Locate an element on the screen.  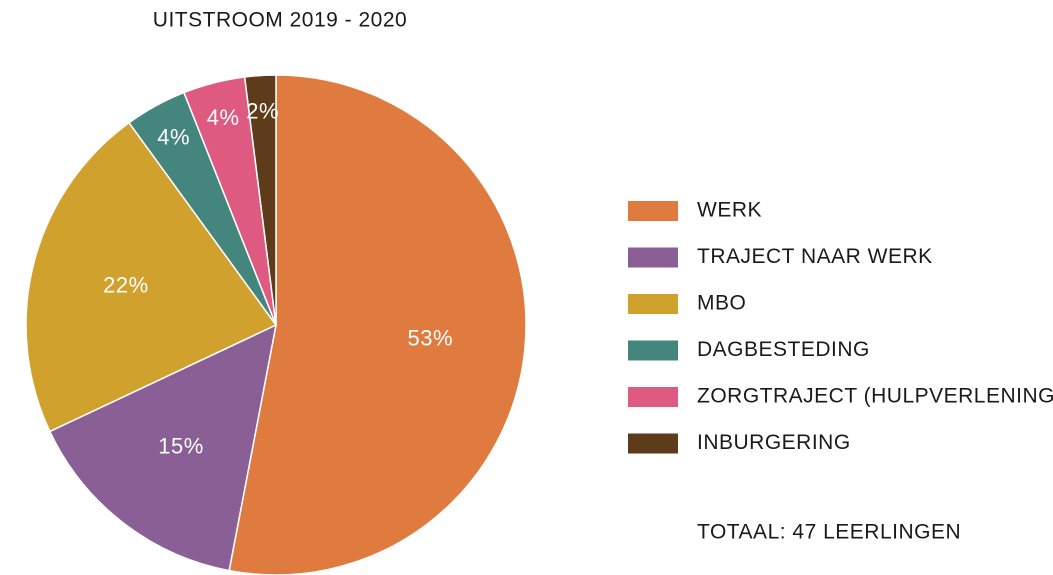
chart-title: UITSTROOM 2019 - 2020 is located at coordinates (280, 20).